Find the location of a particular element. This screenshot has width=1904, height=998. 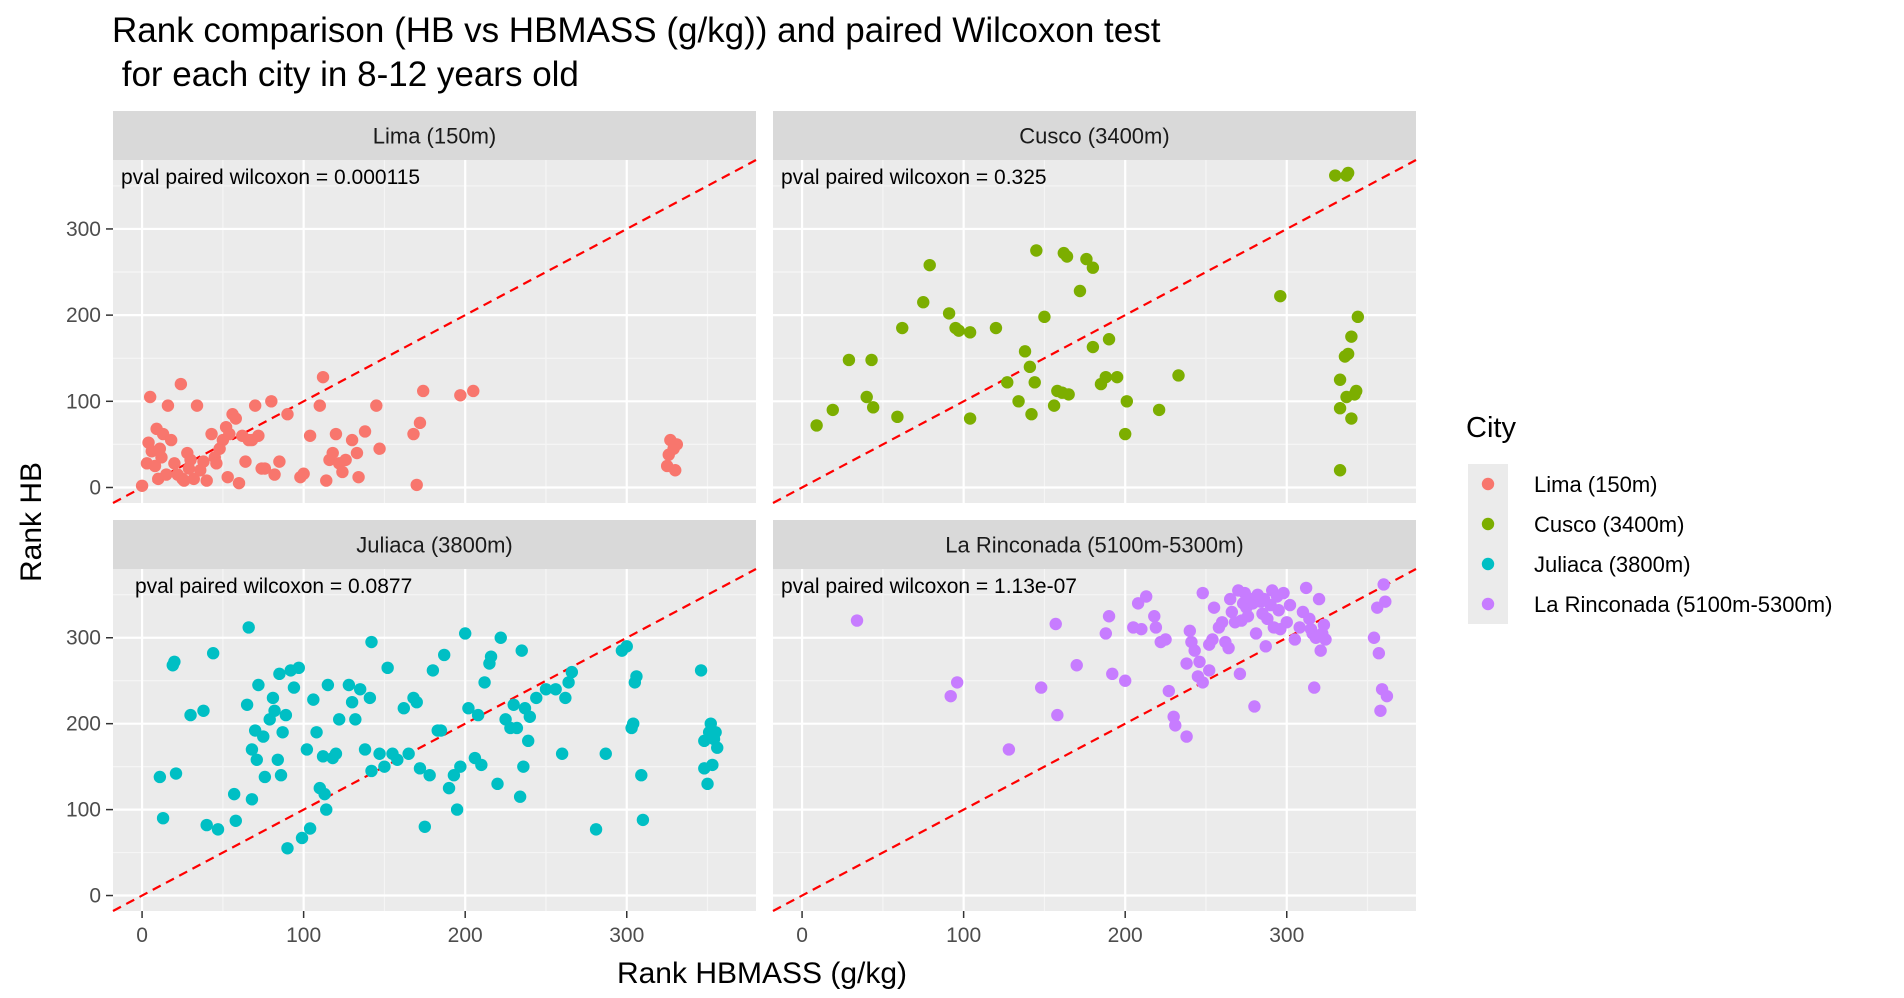

strip-la-rinconada-5100m-5300m is located at coordinates (1094, 544).